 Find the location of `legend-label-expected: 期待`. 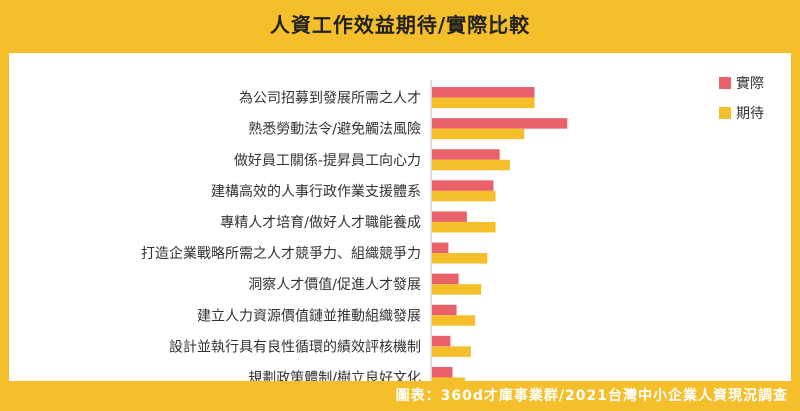

legend-label-expected: 期待 is located at coordinates (750, 114).